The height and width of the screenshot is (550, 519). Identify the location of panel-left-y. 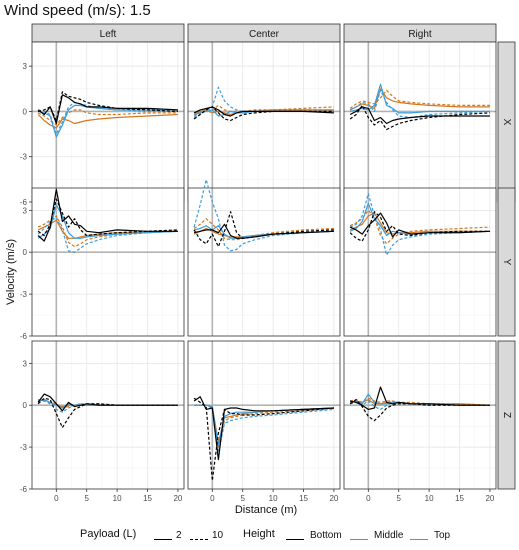
(108, 262).